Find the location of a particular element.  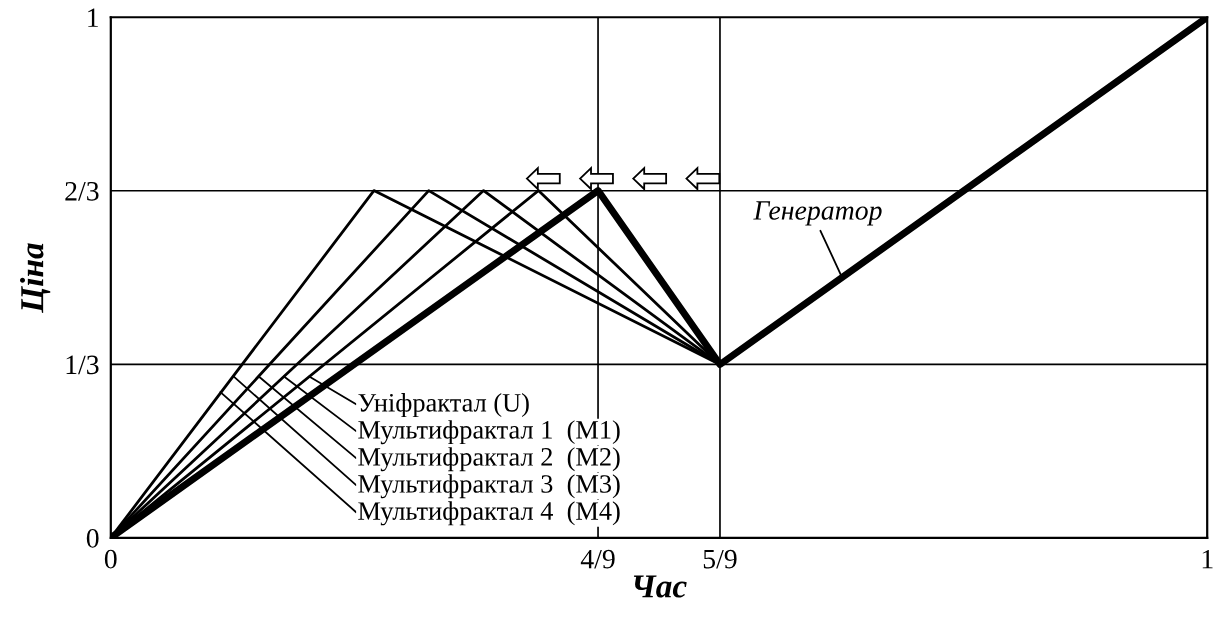

annotation: Мультифрактал 2 (M2) is located at coordinates (489, 459).